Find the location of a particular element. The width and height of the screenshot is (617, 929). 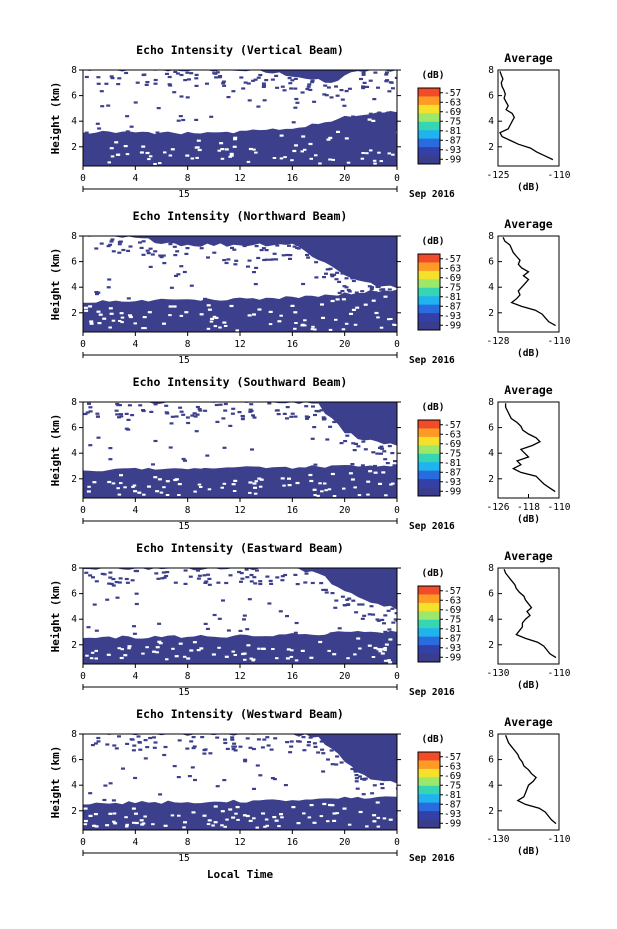

panel-title: Echo Intensity (Southward Beam) is located at coordinates (240, 382).